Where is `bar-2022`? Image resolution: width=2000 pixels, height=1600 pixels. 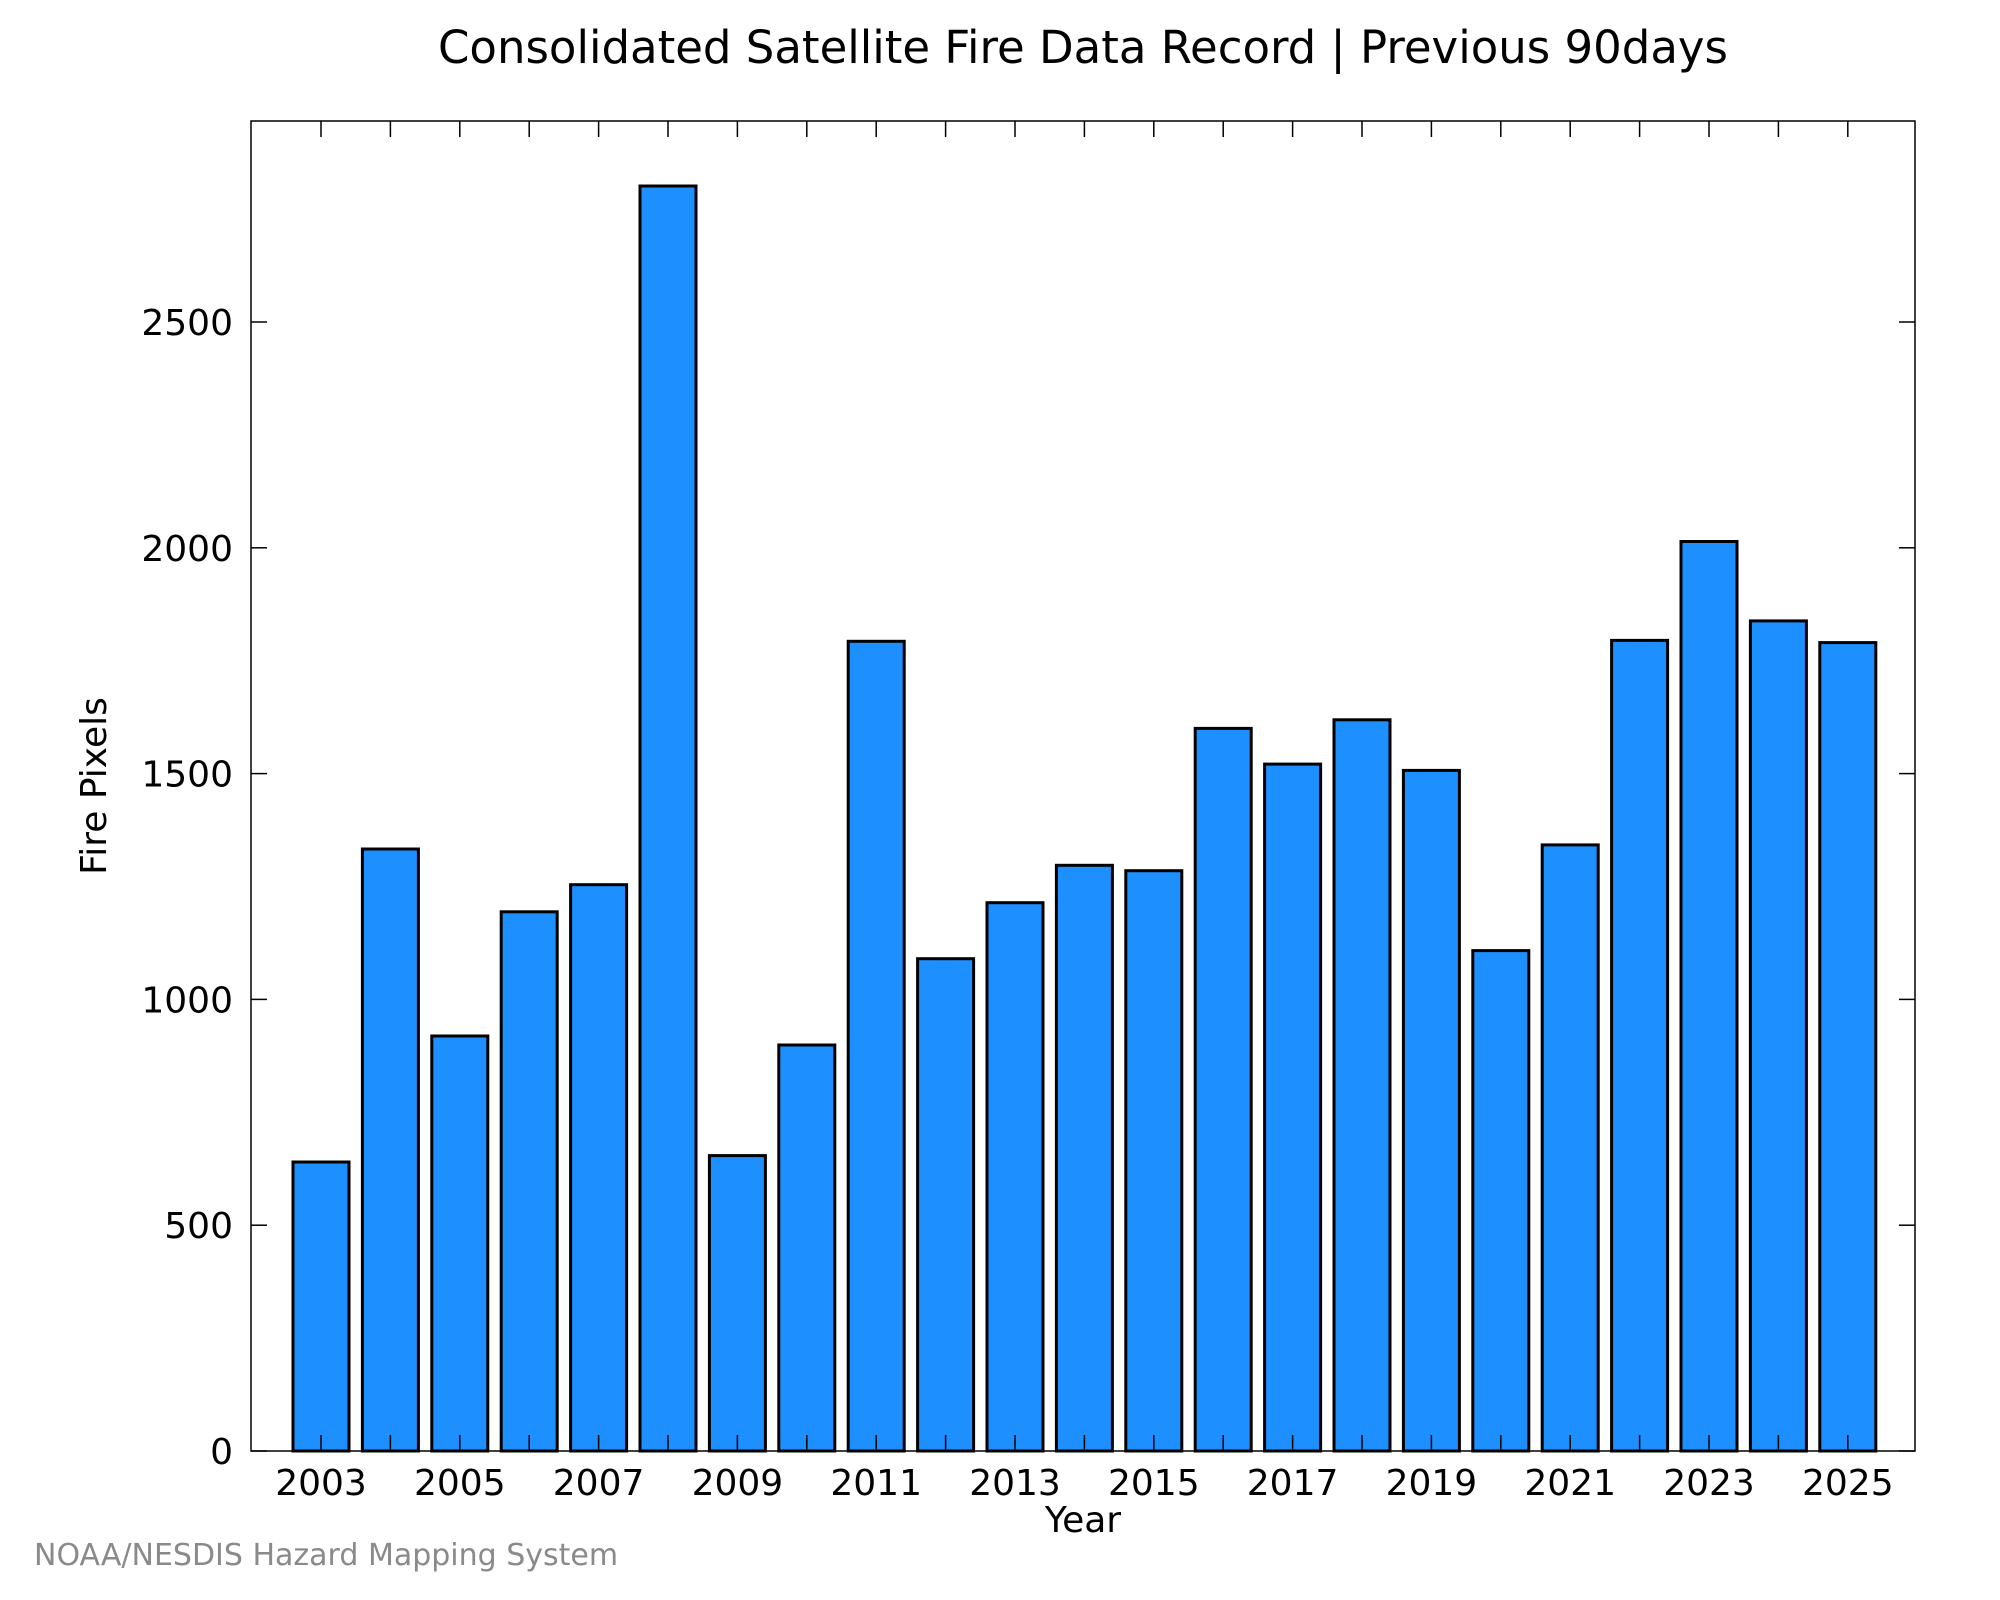
bar-2022 is located at coordinates (1640, 1045).